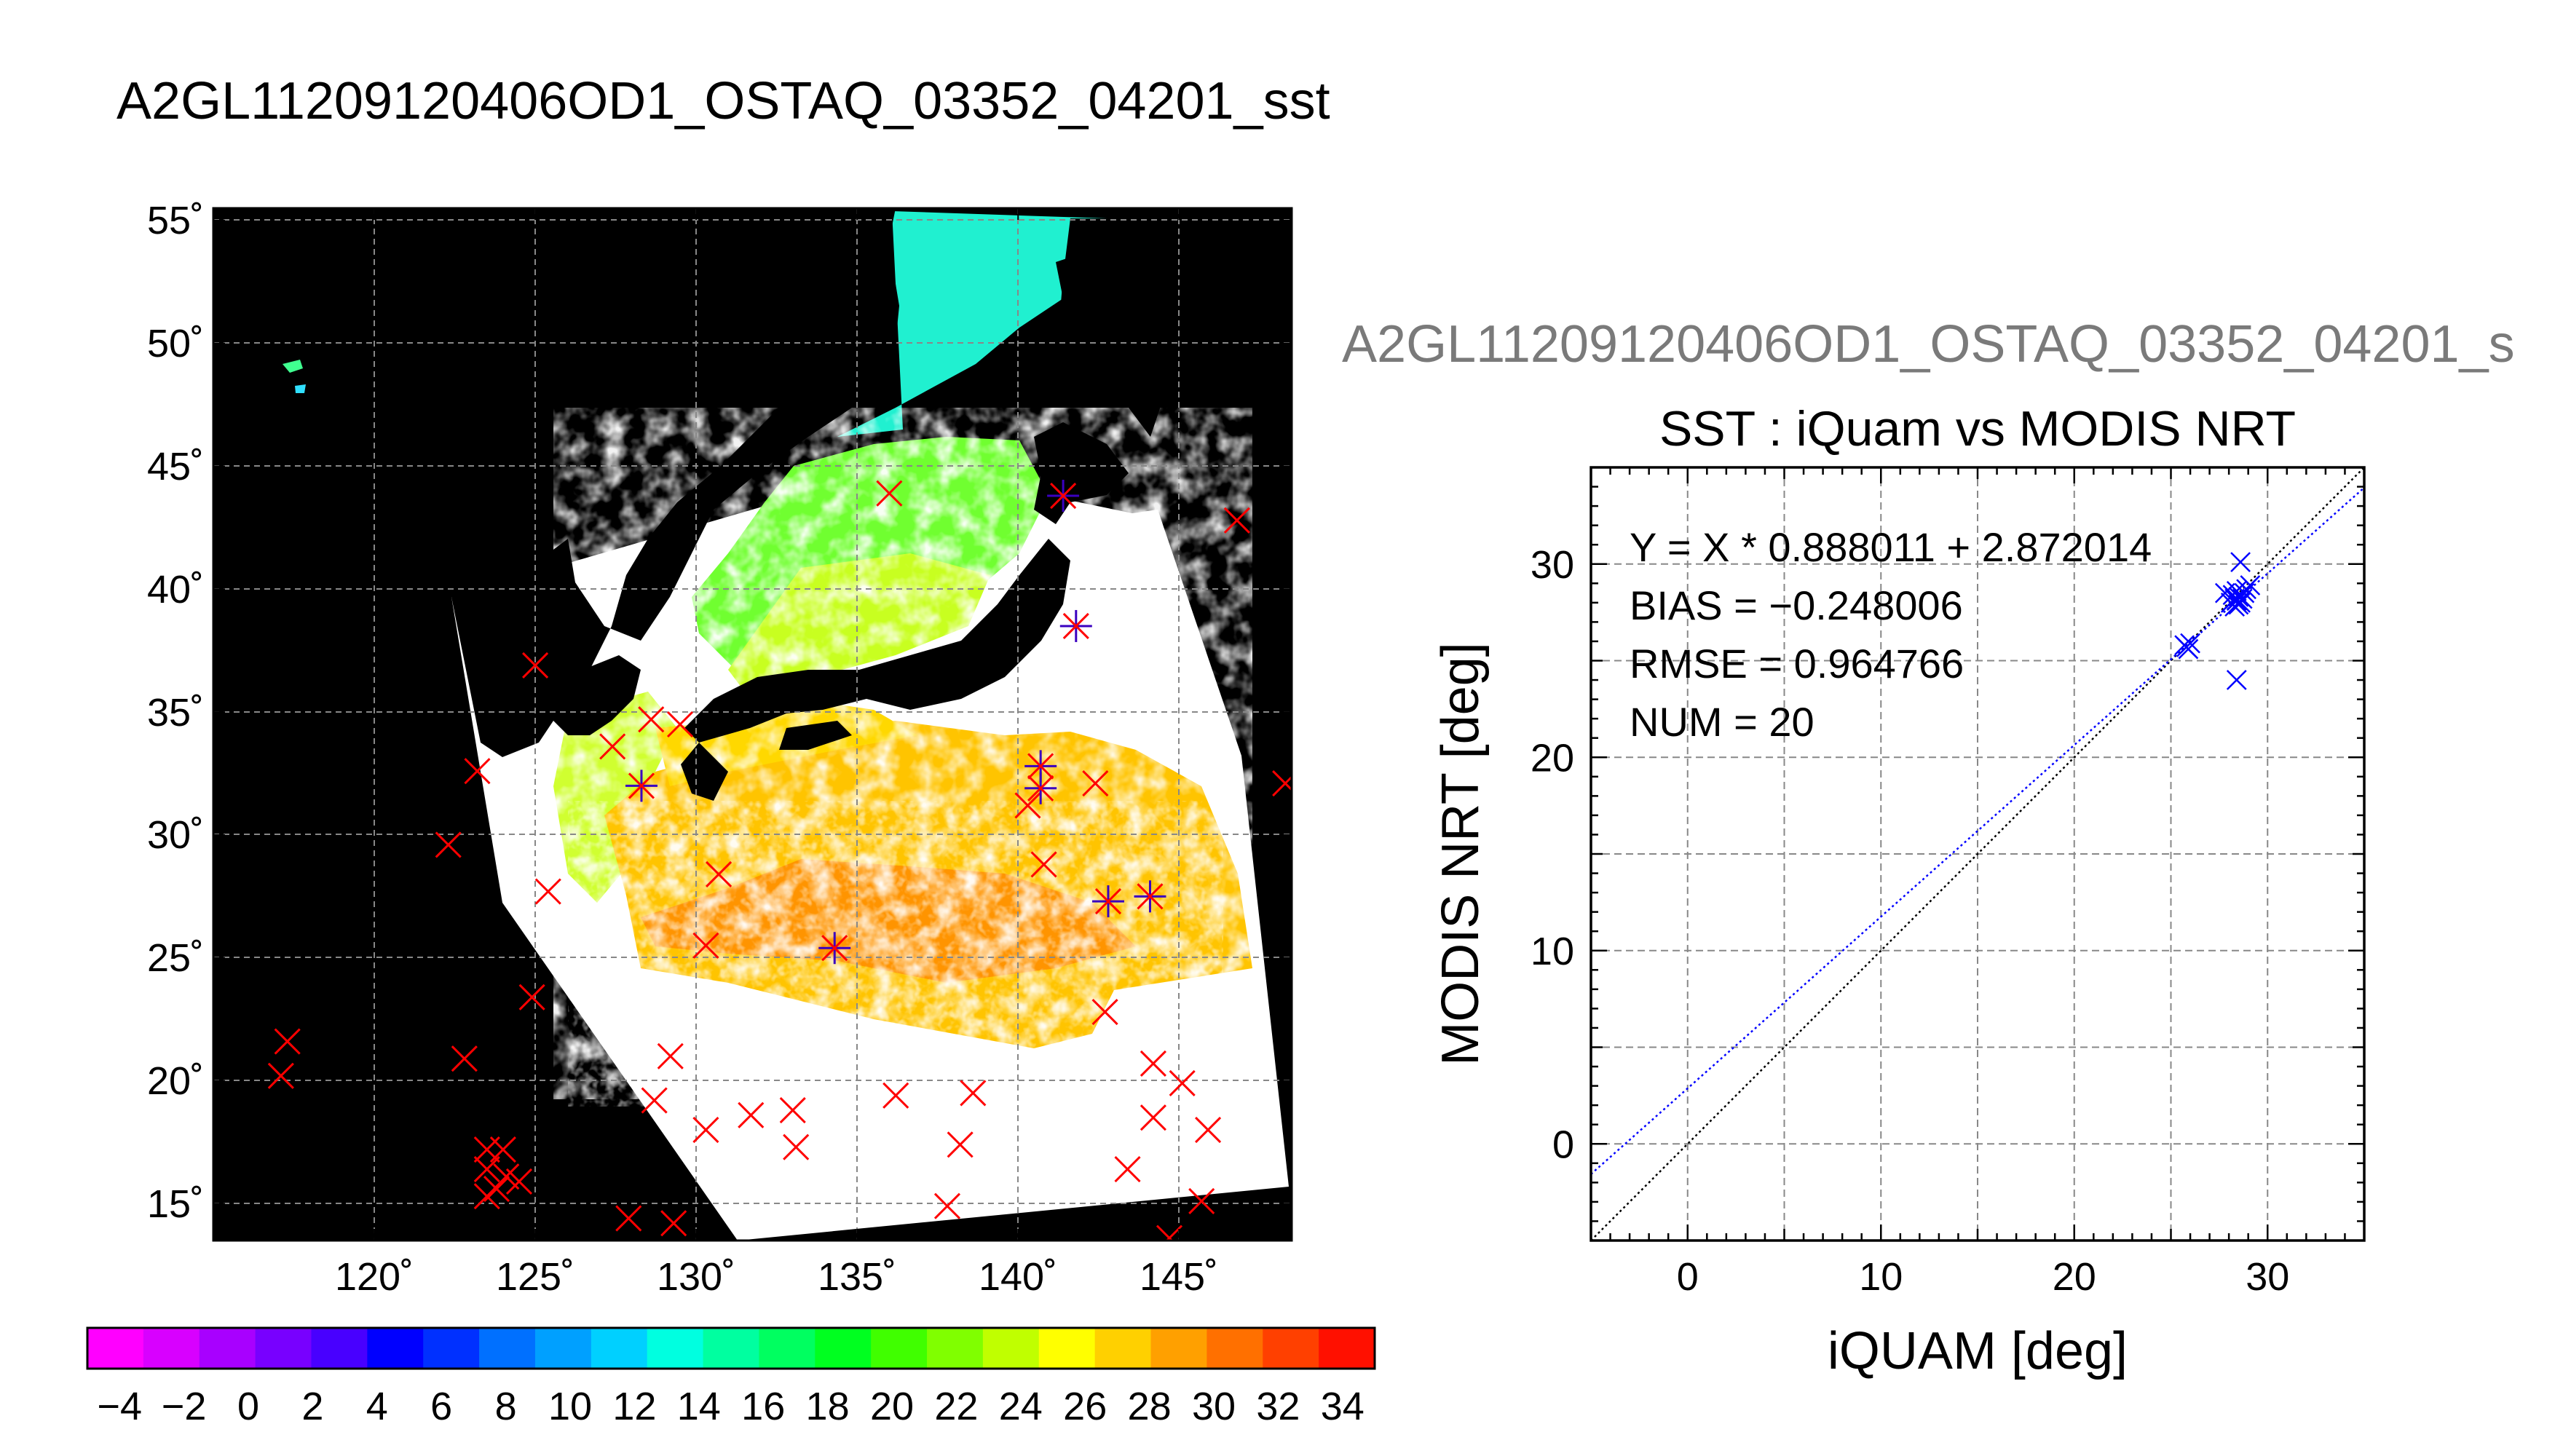  Describe the element at coordinates (1563, 1144) in the screenshot. I see `scatter-y-tick-label: 0` at that location.